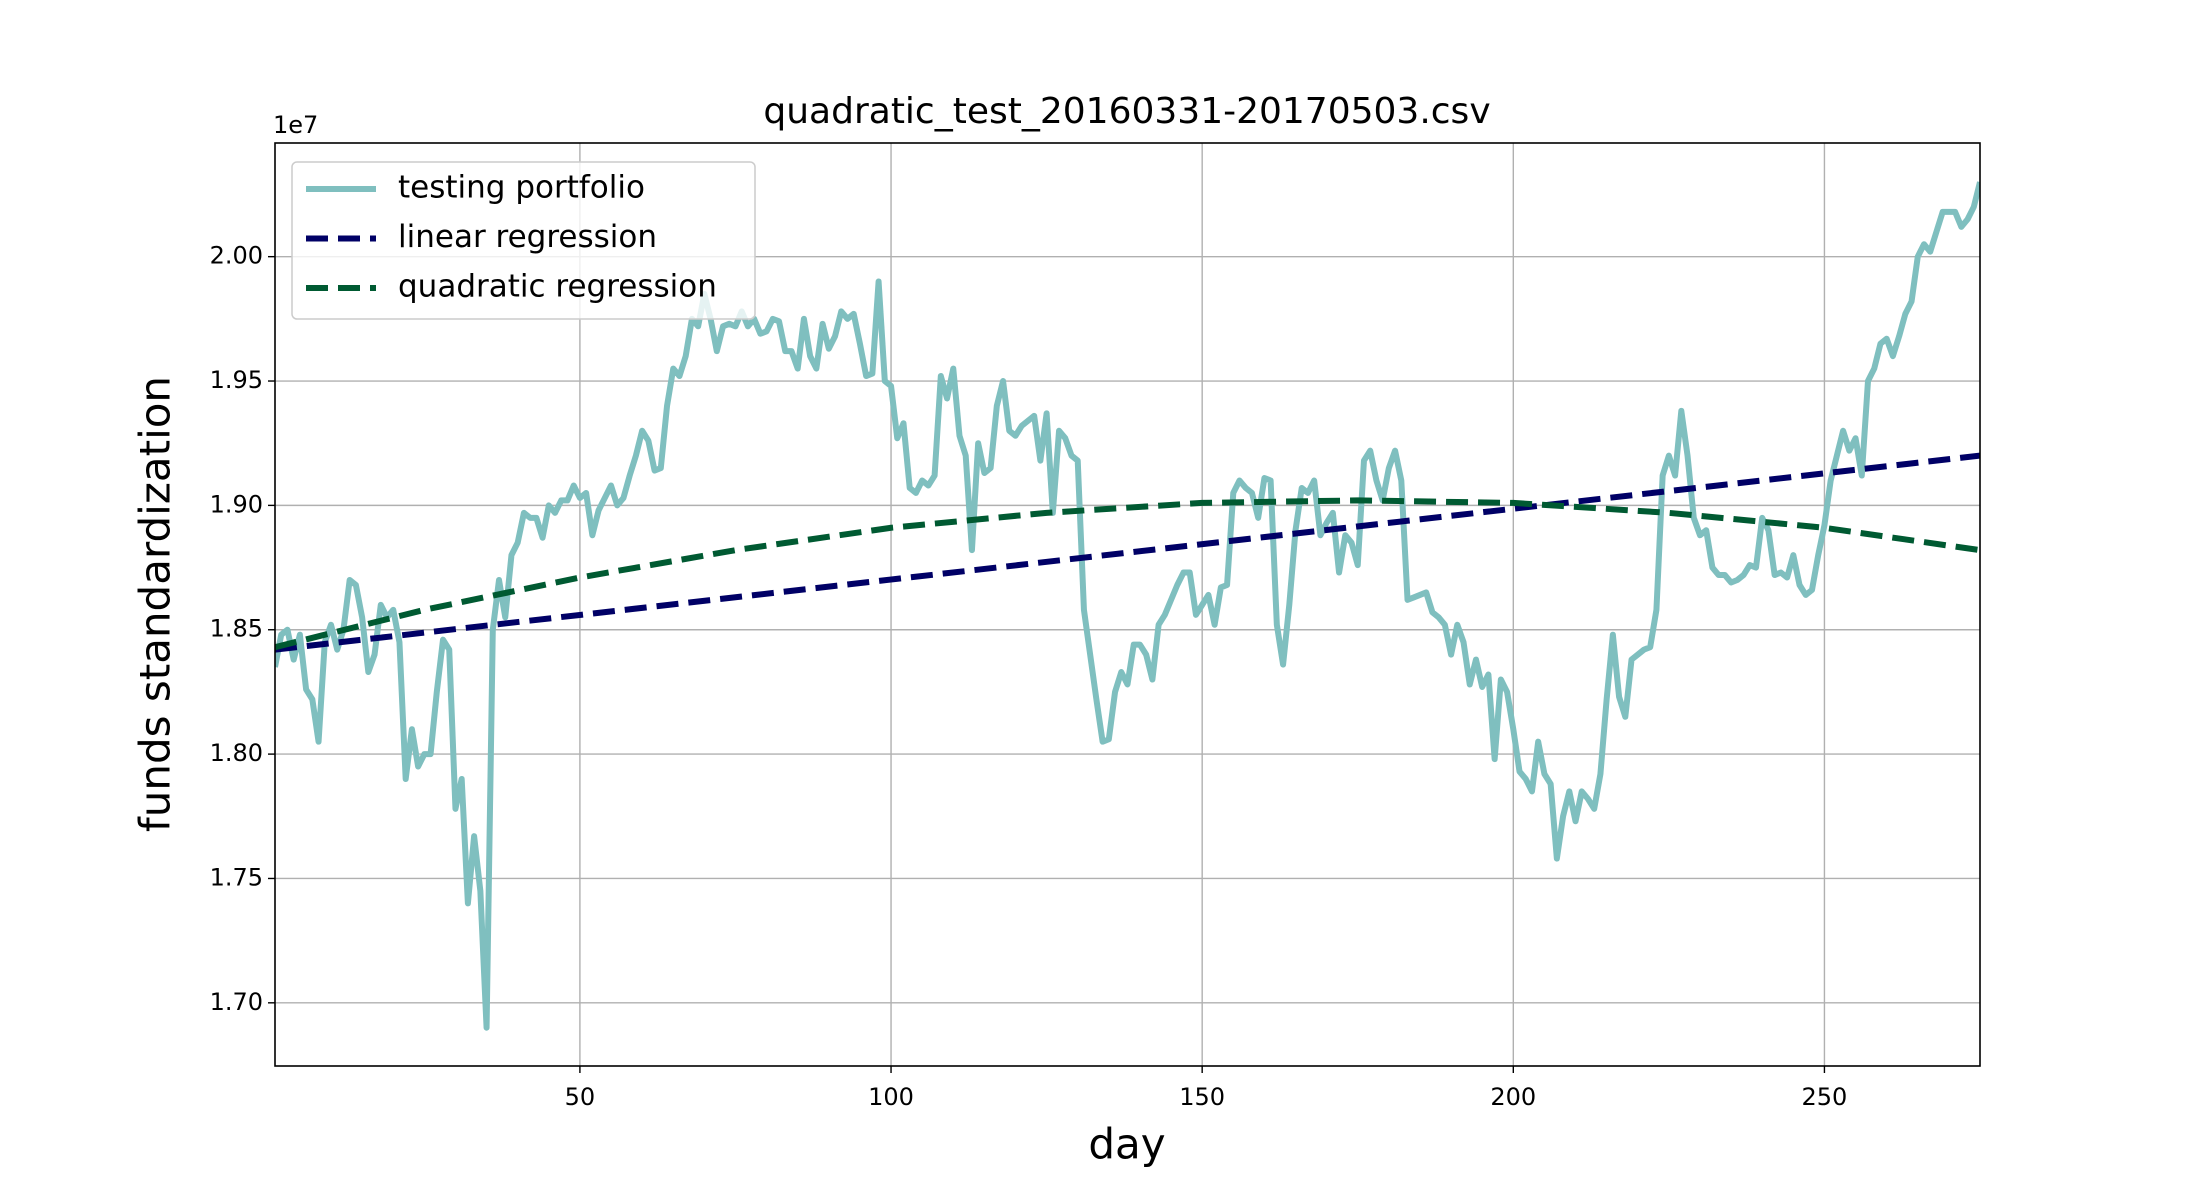 The width and height of the screenshot is (2200, 1200). I want to click on x-tick-label: 100, so click(891, 1097).